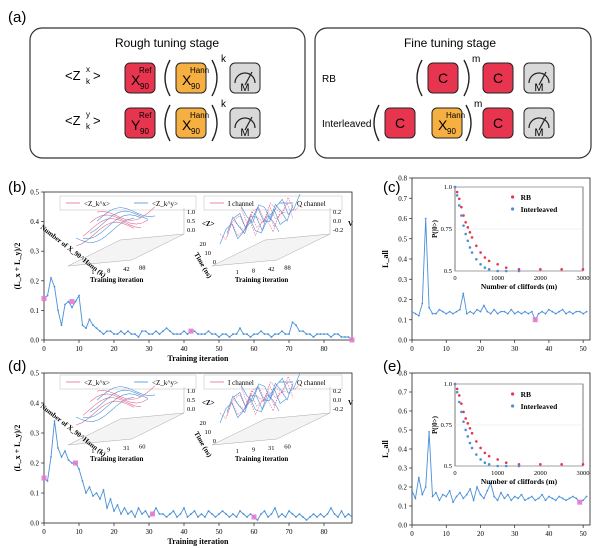 This screenshot has height=548, width=598. Describe the element at coordinates (245, 78) in the screenshot. I see `measure-gate: M` at that location.